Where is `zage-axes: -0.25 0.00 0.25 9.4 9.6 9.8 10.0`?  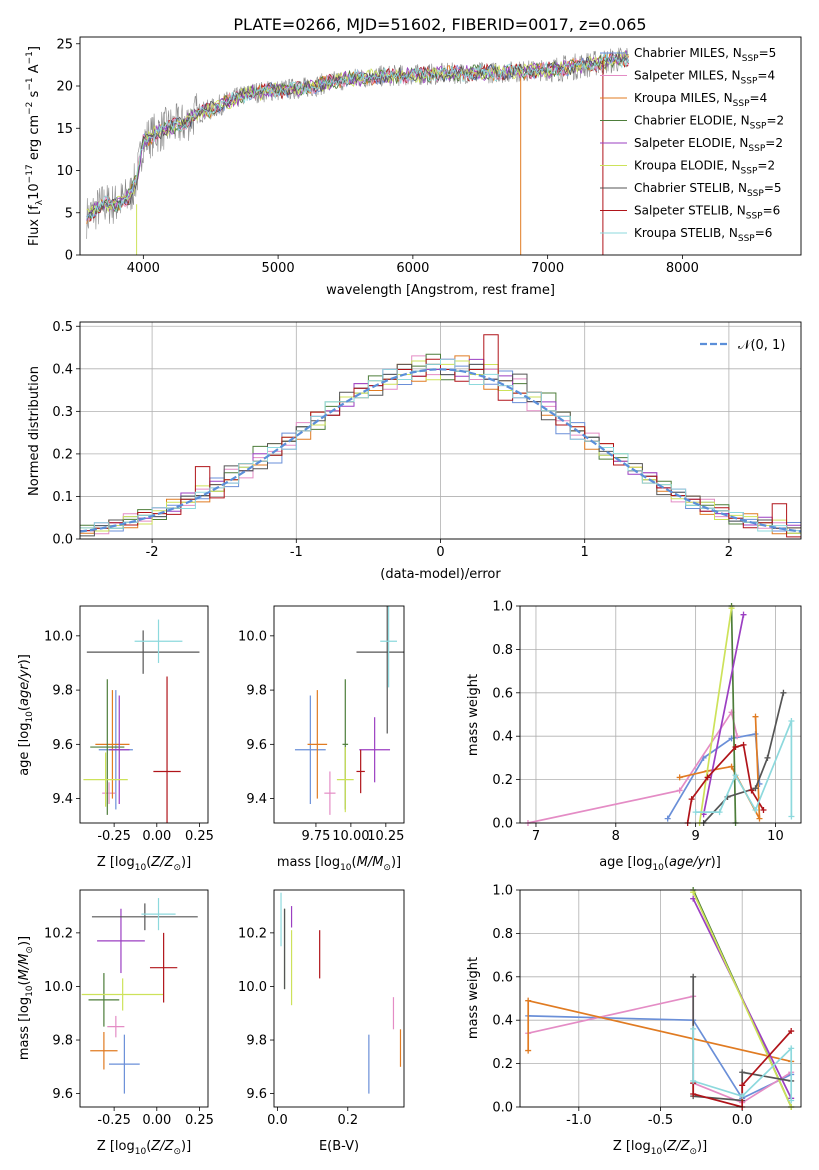
zage-axes: -0.25 0.00 0.25 9.4 9.6 9.8 10.0 is located at coordinates (129, 736).